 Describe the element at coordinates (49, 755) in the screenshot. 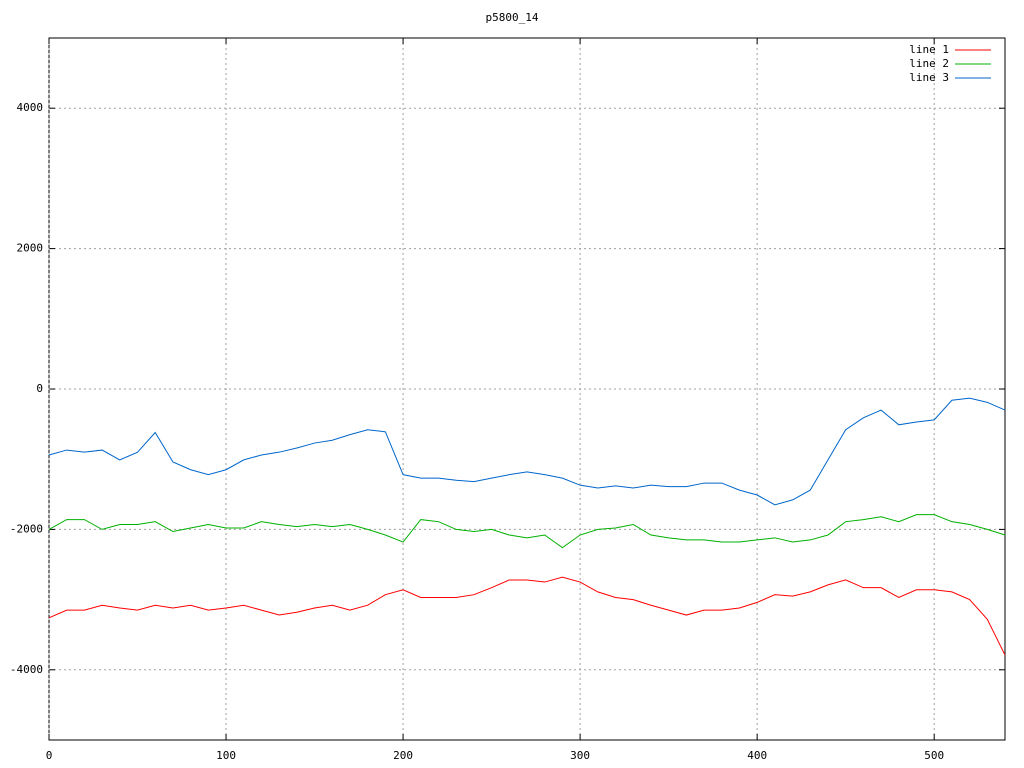

I see `x-tick-label: 0` at that location.